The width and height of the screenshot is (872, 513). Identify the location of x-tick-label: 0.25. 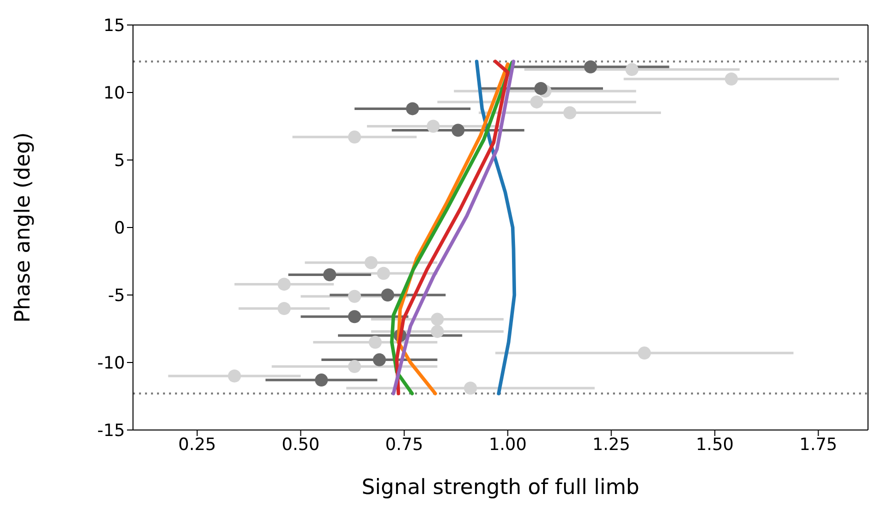
(197, 445).